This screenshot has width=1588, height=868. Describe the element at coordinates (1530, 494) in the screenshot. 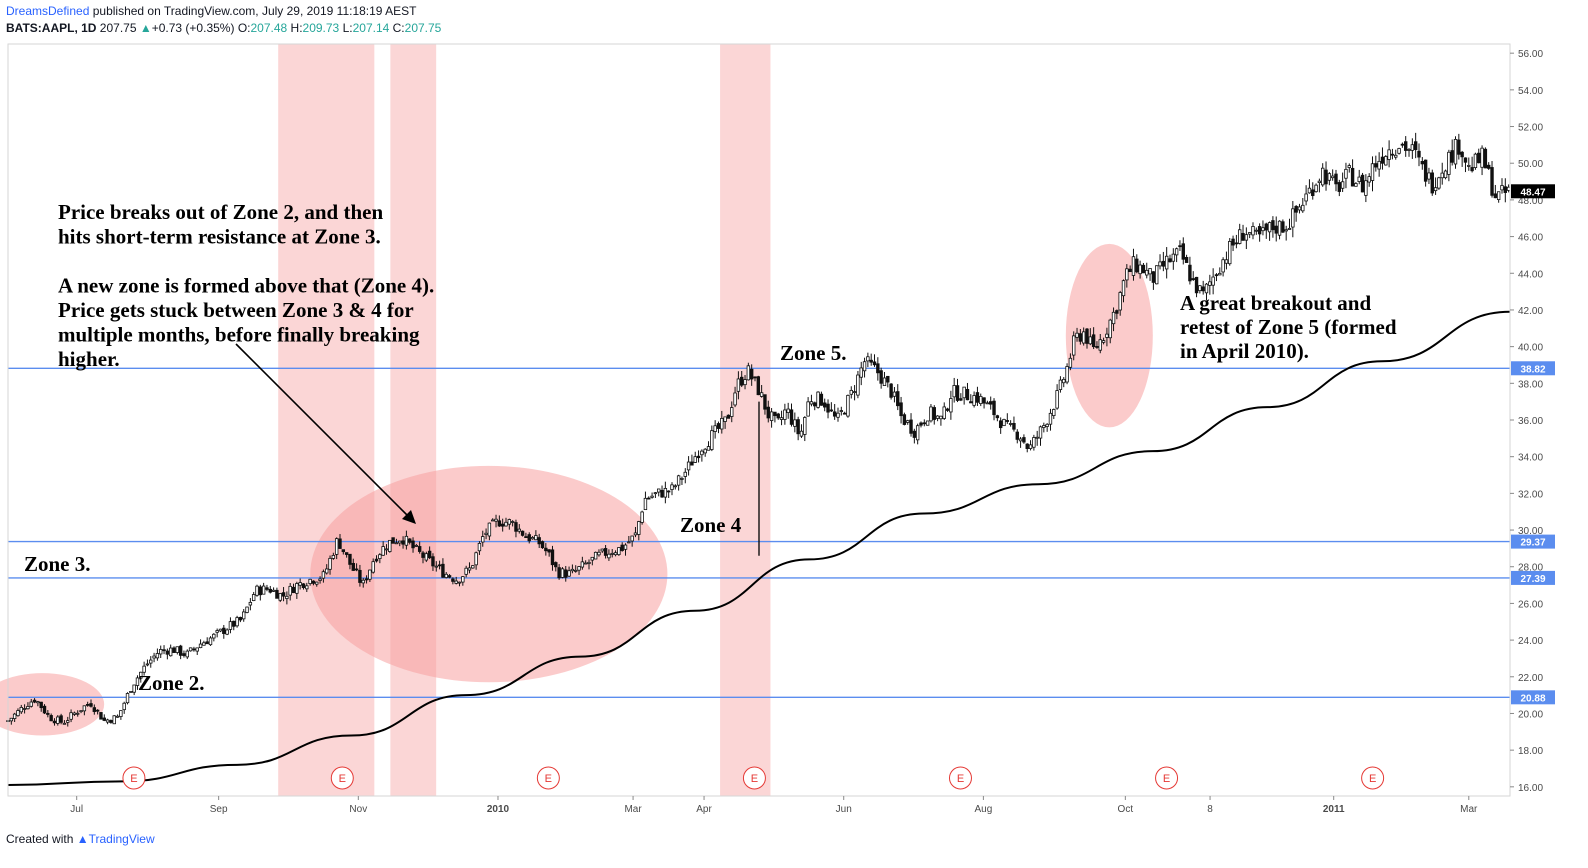

I see `y-tick-label: 32.00` at that location.